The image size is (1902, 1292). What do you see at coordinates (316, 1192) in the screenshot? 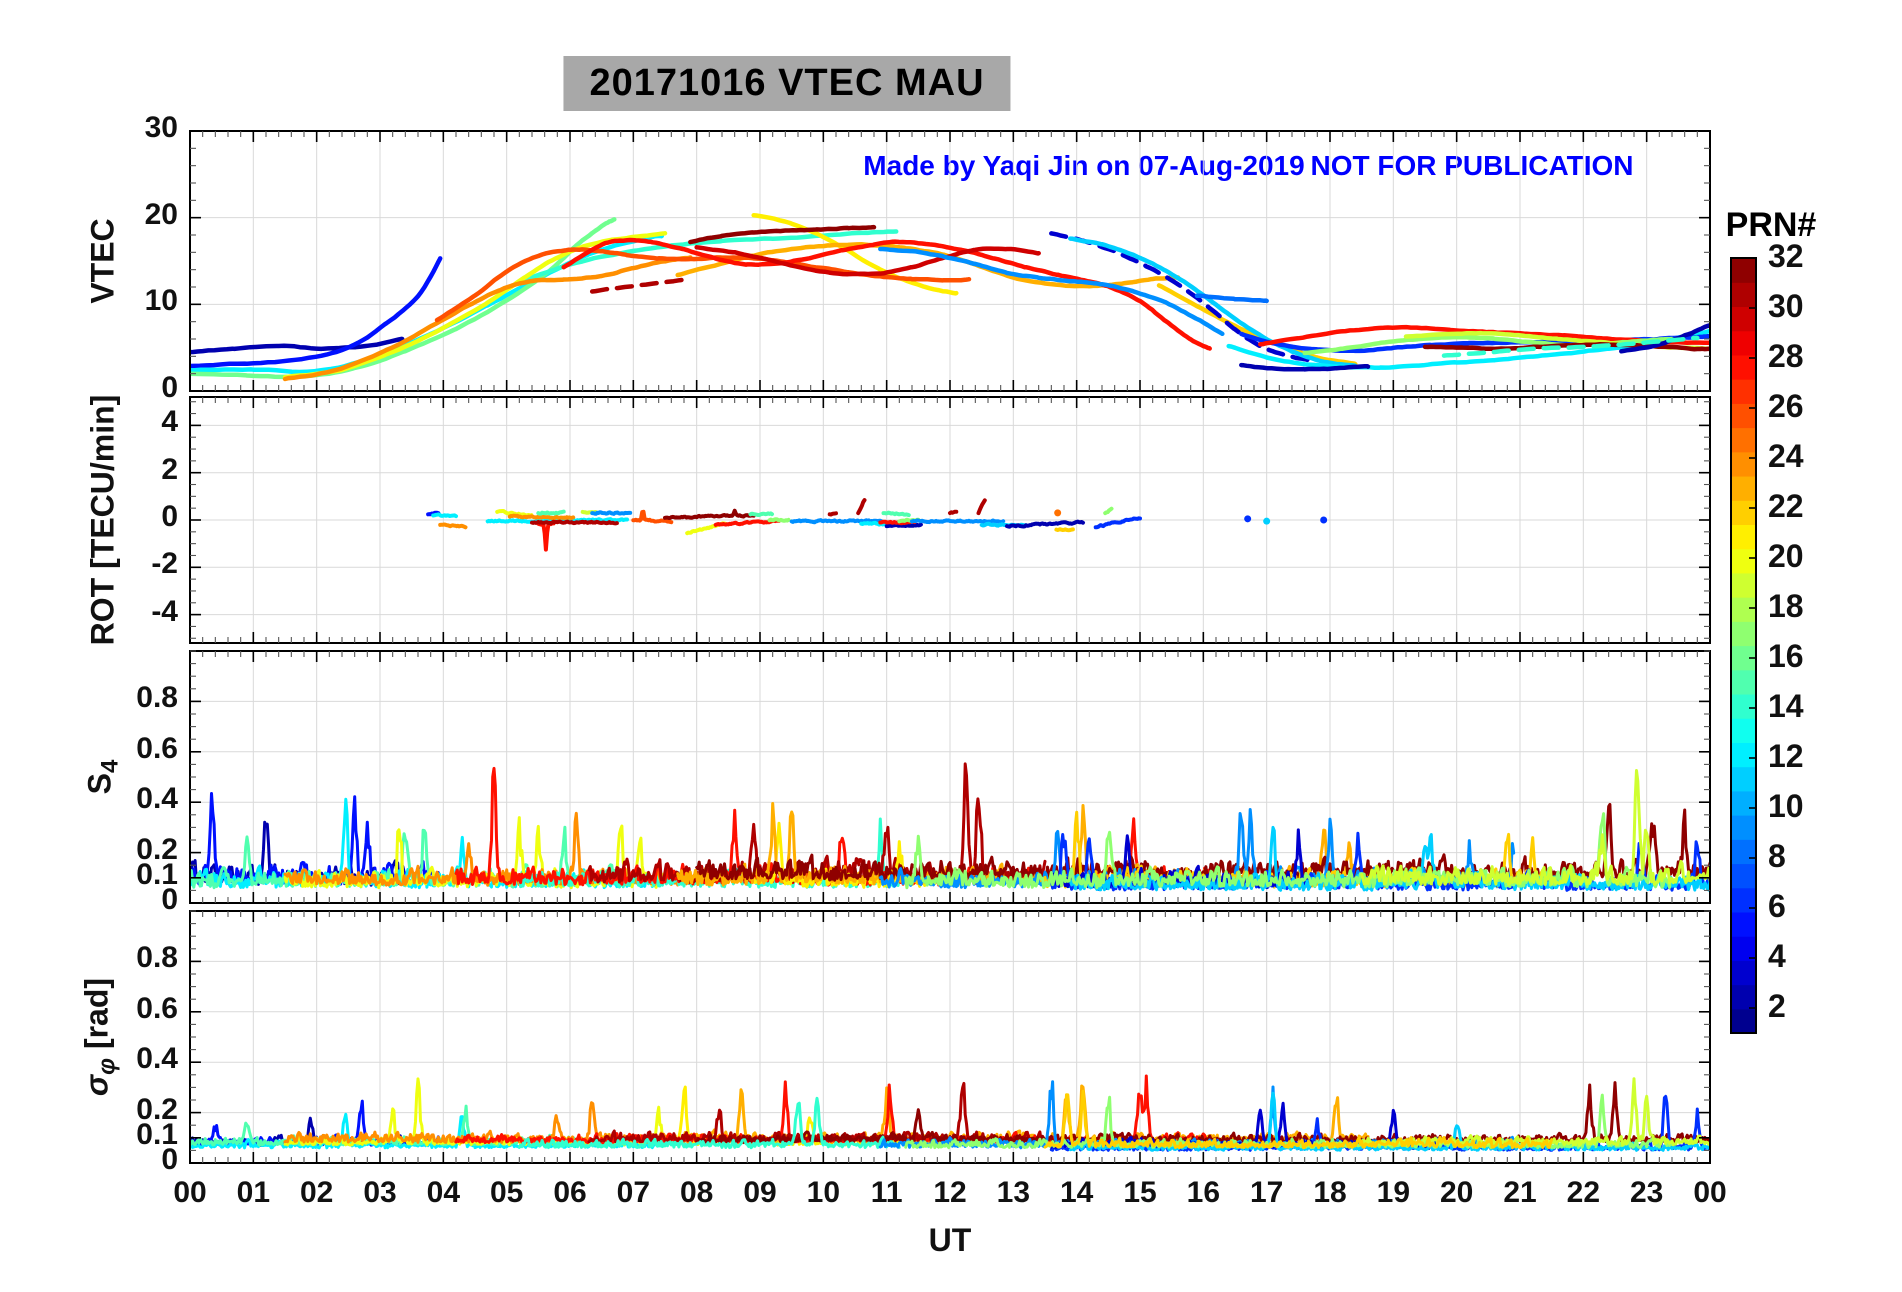
I see `x-tick-label: 02` at bounding box center [316, 1192].